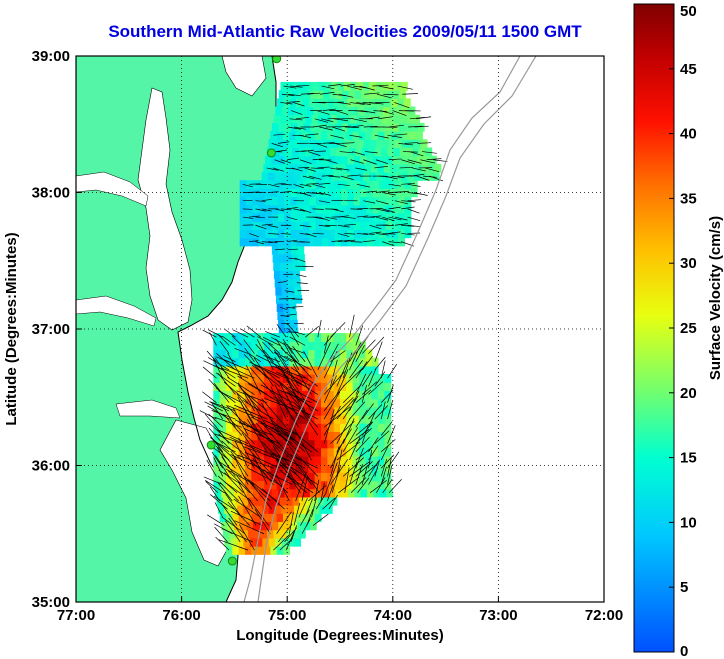  I want to click on colorbar-tick-label: 50, so click(688, 11).